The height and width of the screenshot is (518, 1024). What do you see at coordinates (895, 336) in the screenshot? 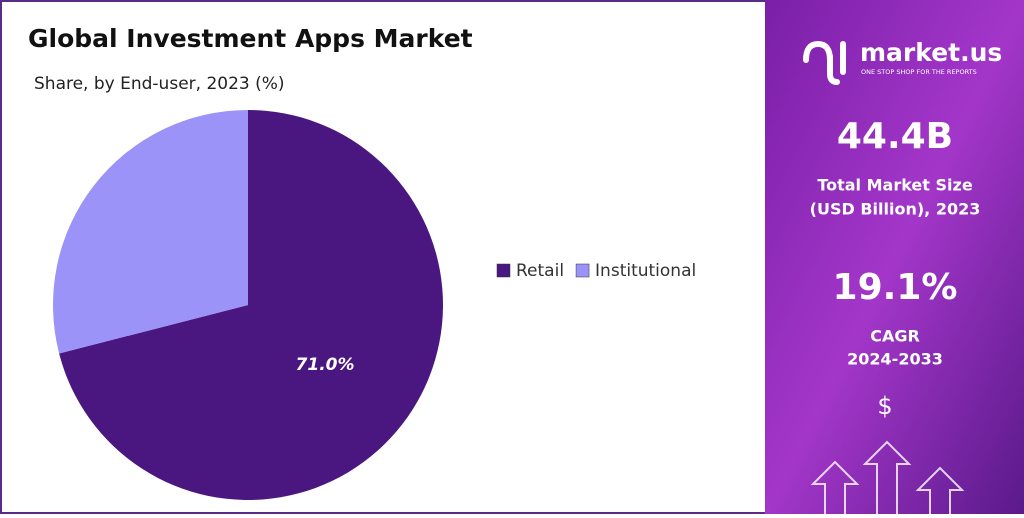
I see `cagr-label: CAGR` at bounding box center [895, 336].